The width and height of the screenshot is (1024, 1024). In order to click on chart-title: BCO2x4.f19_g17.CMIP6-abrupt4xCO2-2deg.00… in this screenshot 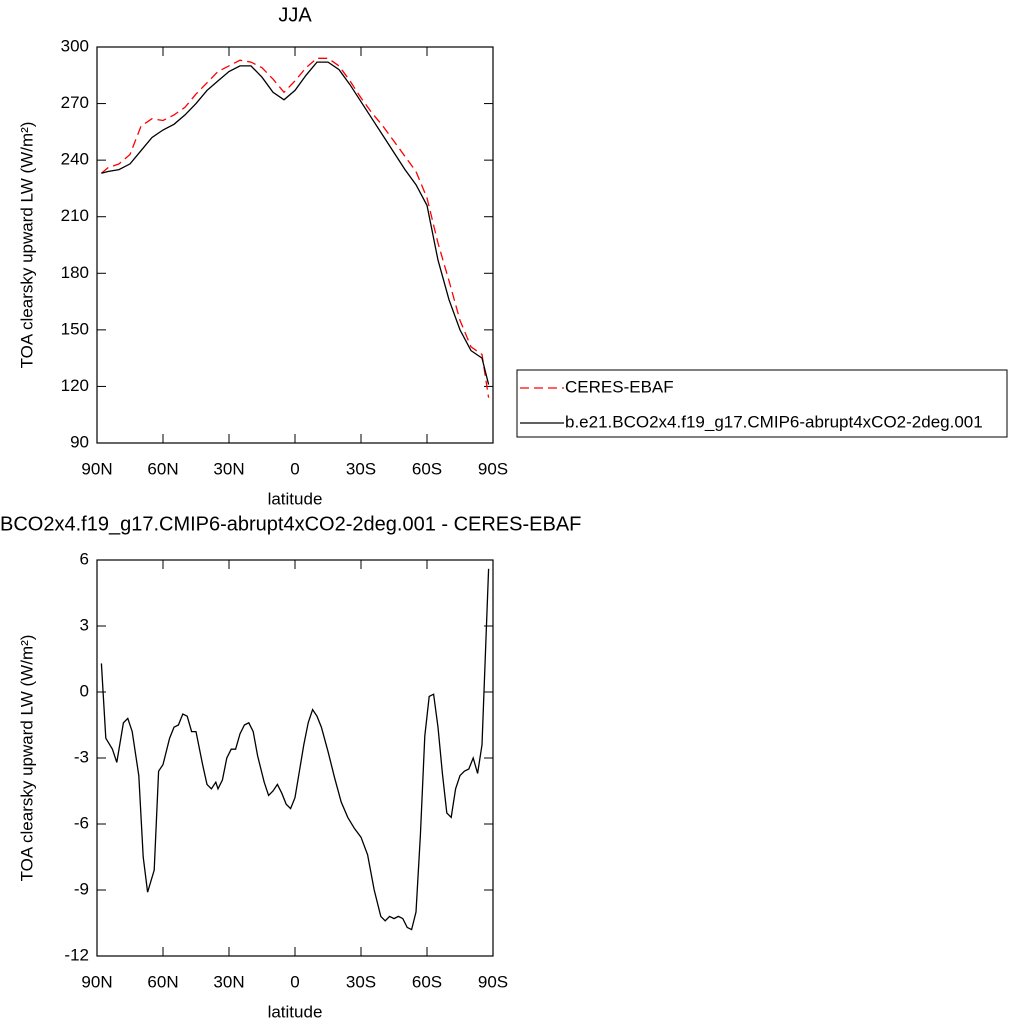, I will do `click(290, 524)`.